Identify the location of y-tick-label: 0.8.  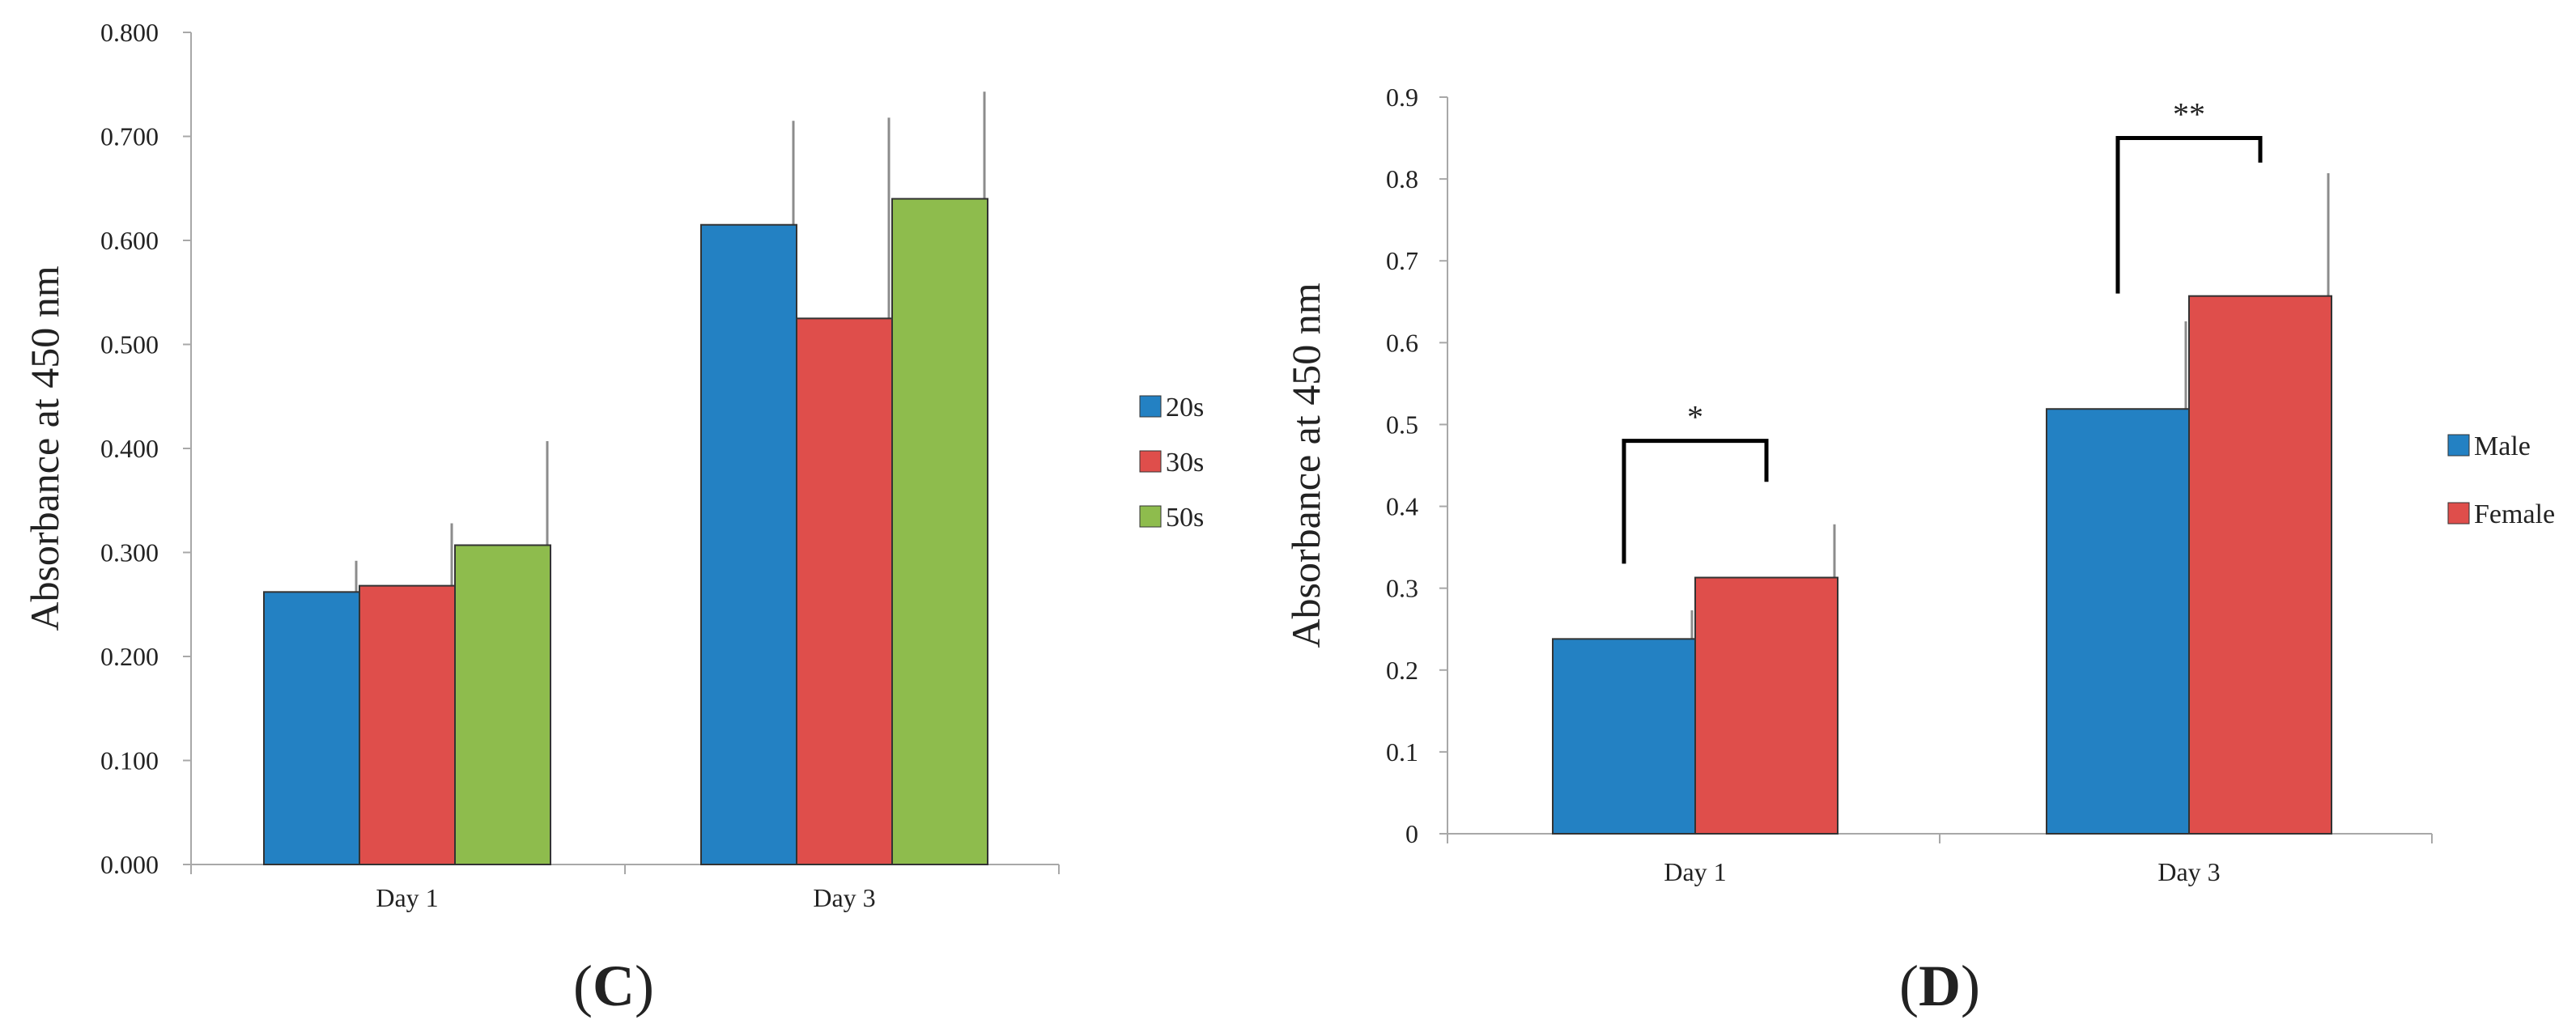
(1402, 178).